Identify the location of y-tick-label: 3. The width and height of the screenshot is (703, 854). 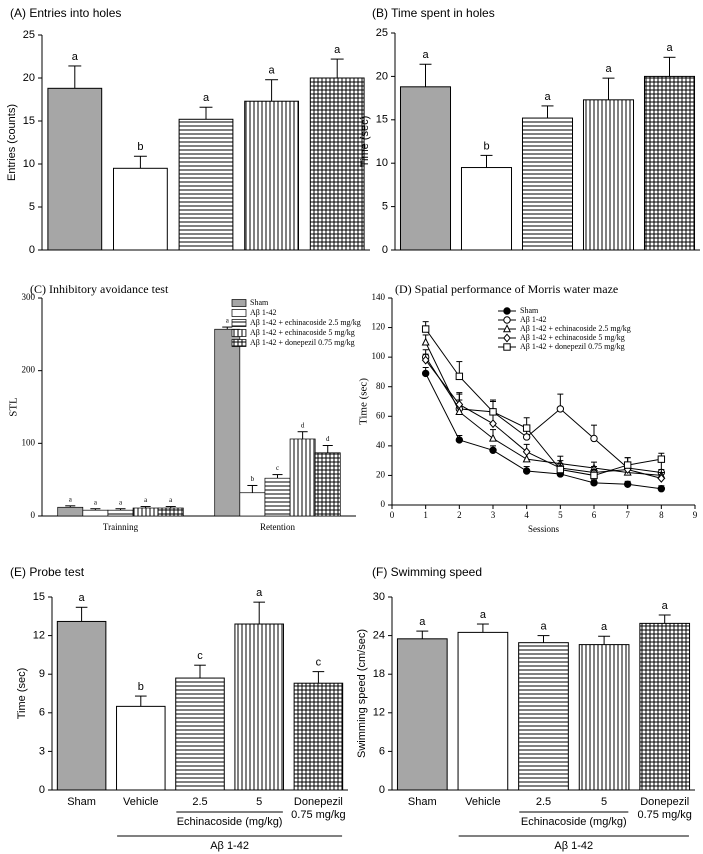
(42, 751).